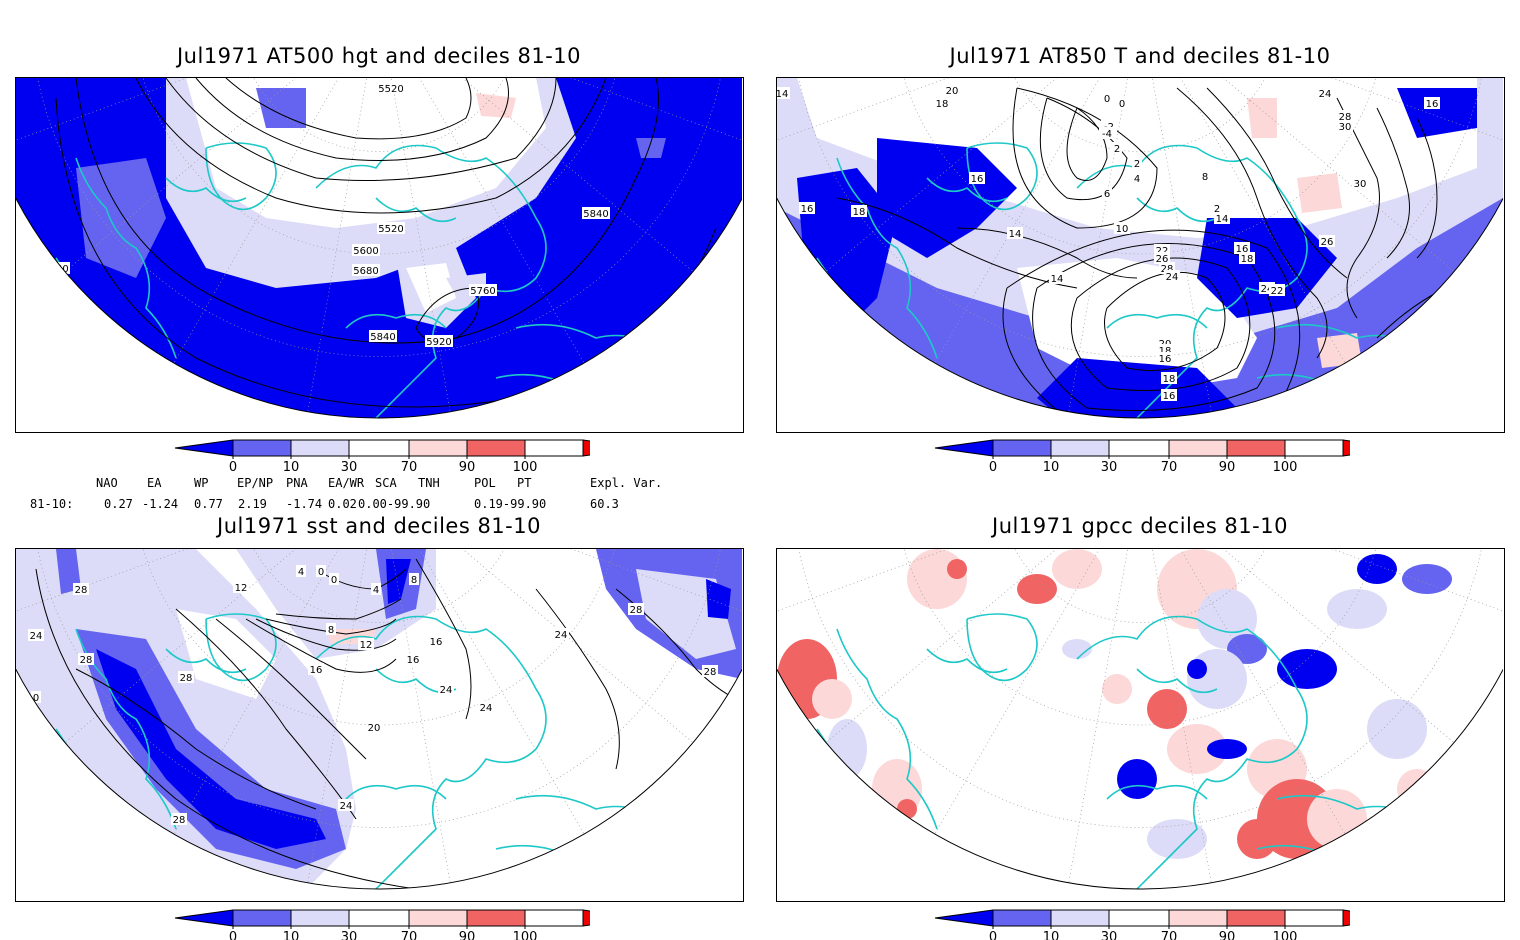 The height and width of the screenshot is (940, 1520). I want to click on colorbar-arrow-high, so click(1346, 918).